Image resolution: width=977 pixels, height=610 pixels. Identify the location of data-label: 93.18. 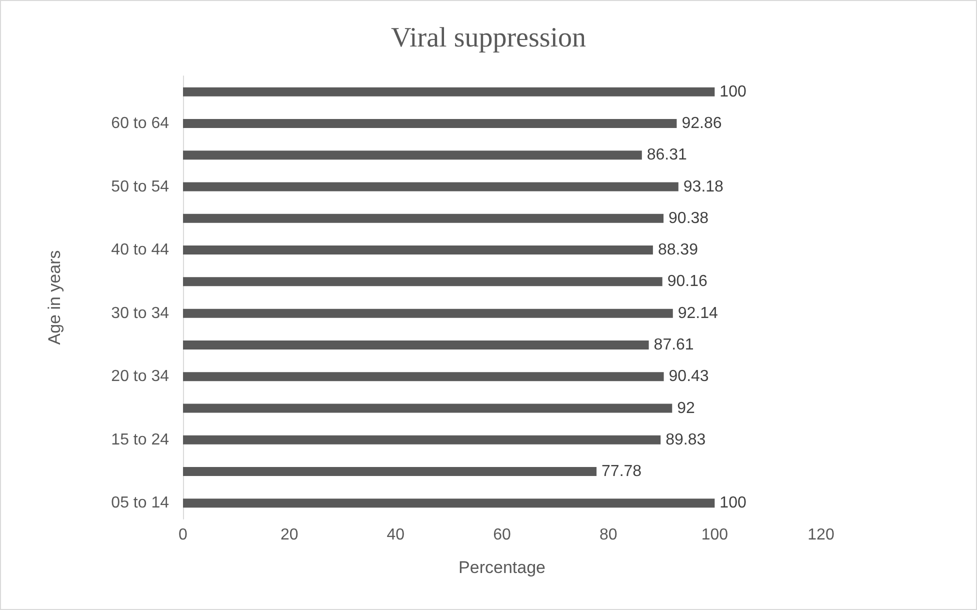
(703, 187).